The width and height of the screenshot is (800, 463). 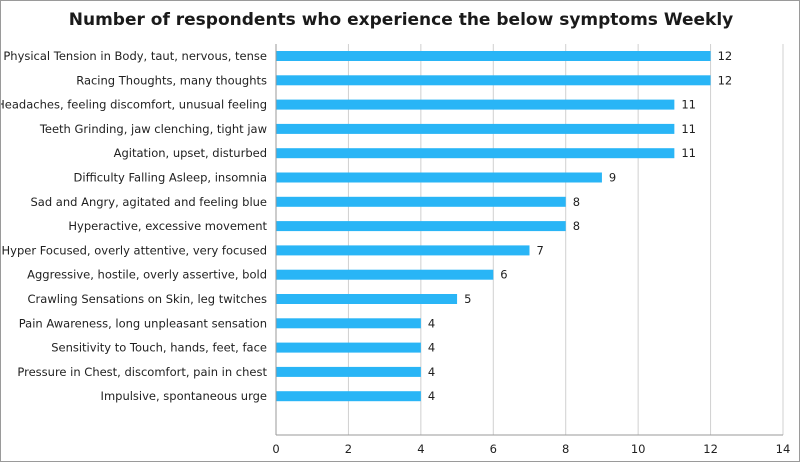 What do you see at coordinates (153, 129) in the screenshot?
I see `category-label: Teeth Grinding, jaw clenching, tight jaw` at bounding box center [153, 129].